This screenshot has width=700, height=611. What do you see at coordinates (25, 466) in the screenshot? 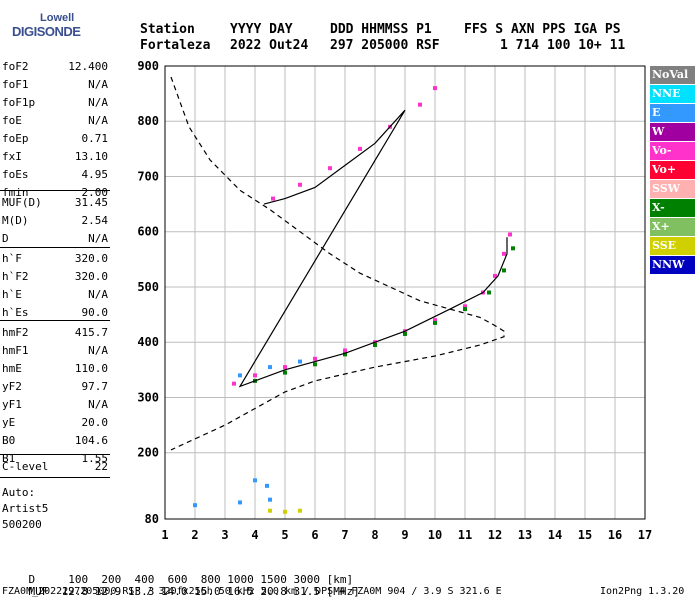
I see `param-name: C-level` at bounding box center [25, 466].